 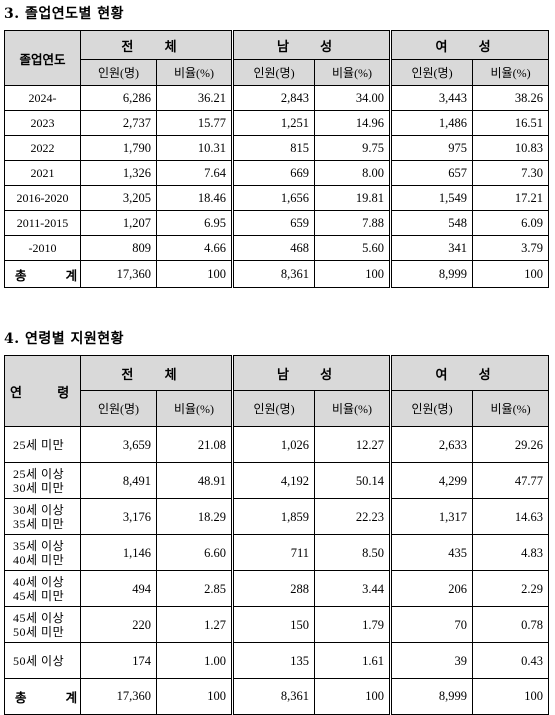 I want to click on table-cell: 3,176, so click(x=118, y=516).